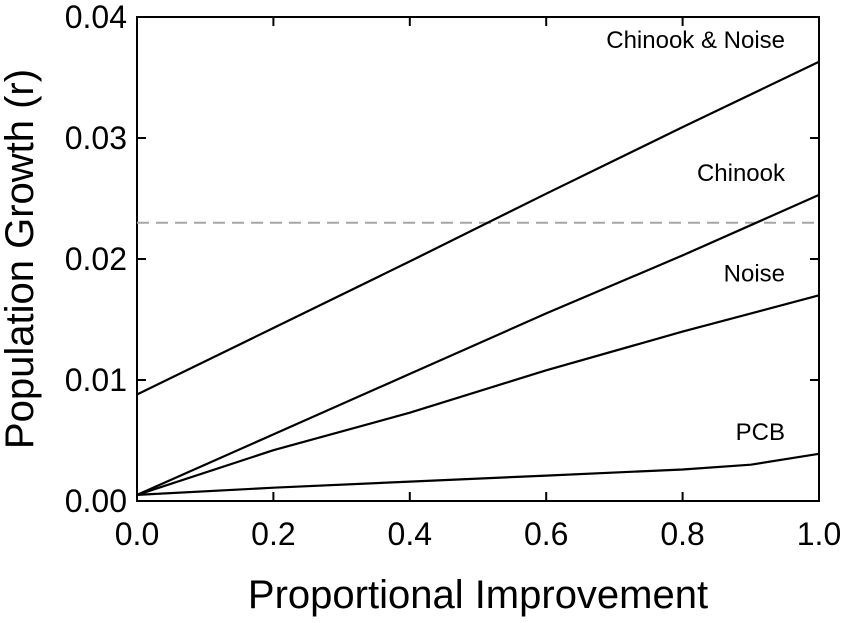  What do you see at coordinates (819, 534) in the screenshot?
I see `x-tick-label: 1.0` at bounding box center [819, 534].